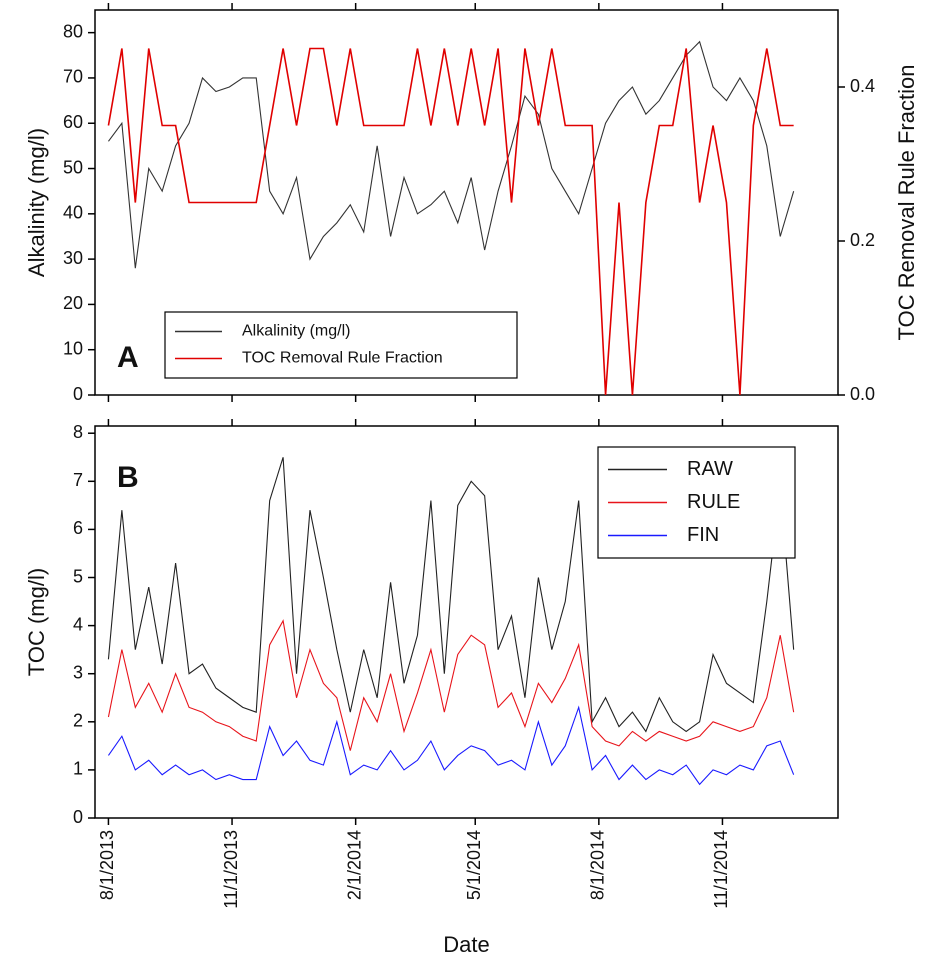  I want to click on x-tick-label: 8/1/2014, so click(598, 865).